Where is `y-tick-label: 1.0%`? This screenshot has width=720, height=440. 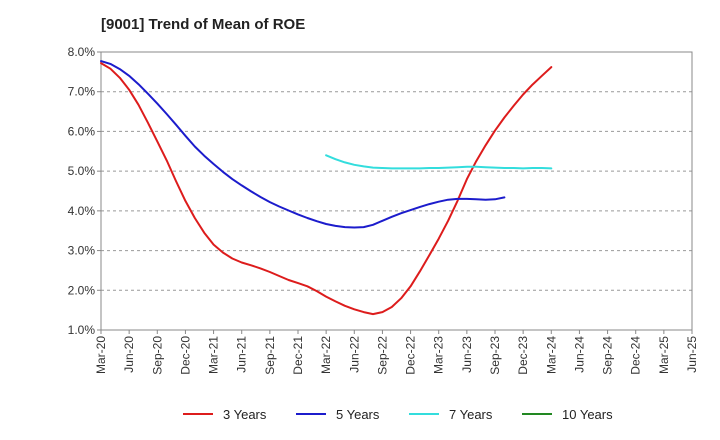 y-tick-label: 1.0% is located at coordinates (82, 330).